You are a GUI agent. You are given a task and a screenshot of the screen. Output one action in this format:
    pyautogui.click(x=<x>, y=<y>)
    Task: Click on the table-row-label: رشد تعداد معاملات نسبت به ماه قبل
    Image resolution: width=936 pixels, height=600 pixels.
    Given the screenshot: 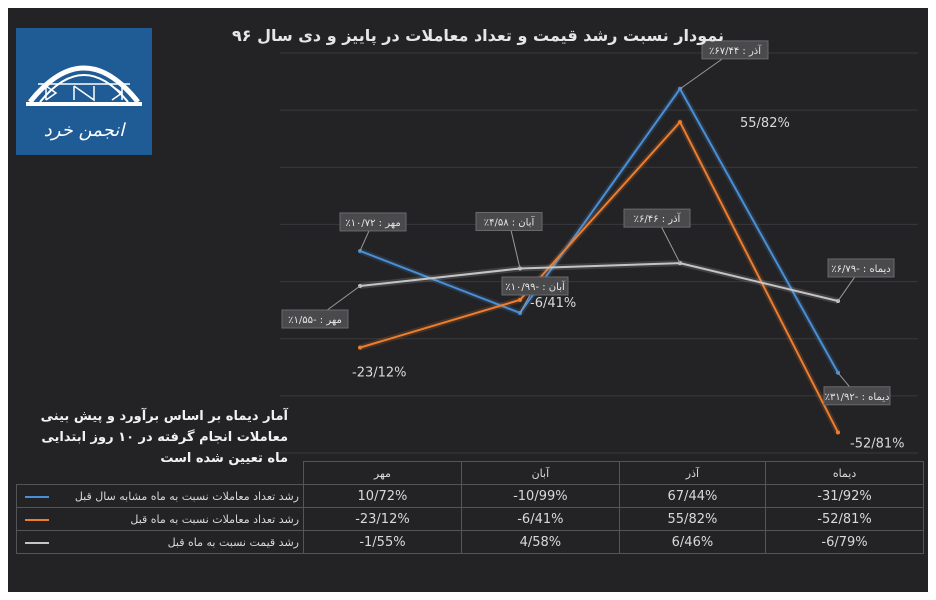 What is the action you would take?
    pyautogui.click(x=160, y=519)
    